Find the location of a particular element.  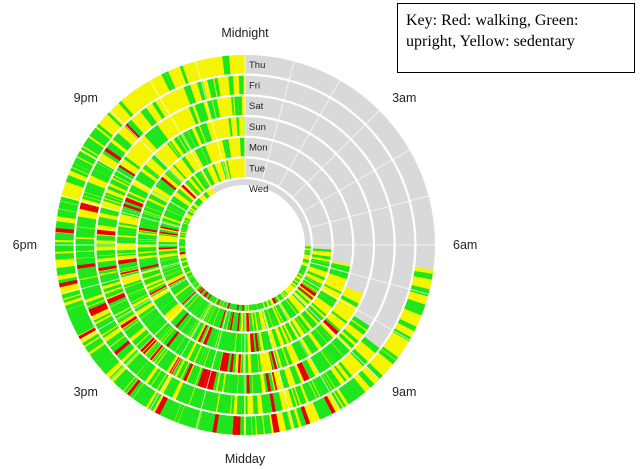

day-labels-layer: Thu Fri Sat Sun Mon Tue Wed is located at coordinates (258, 127).